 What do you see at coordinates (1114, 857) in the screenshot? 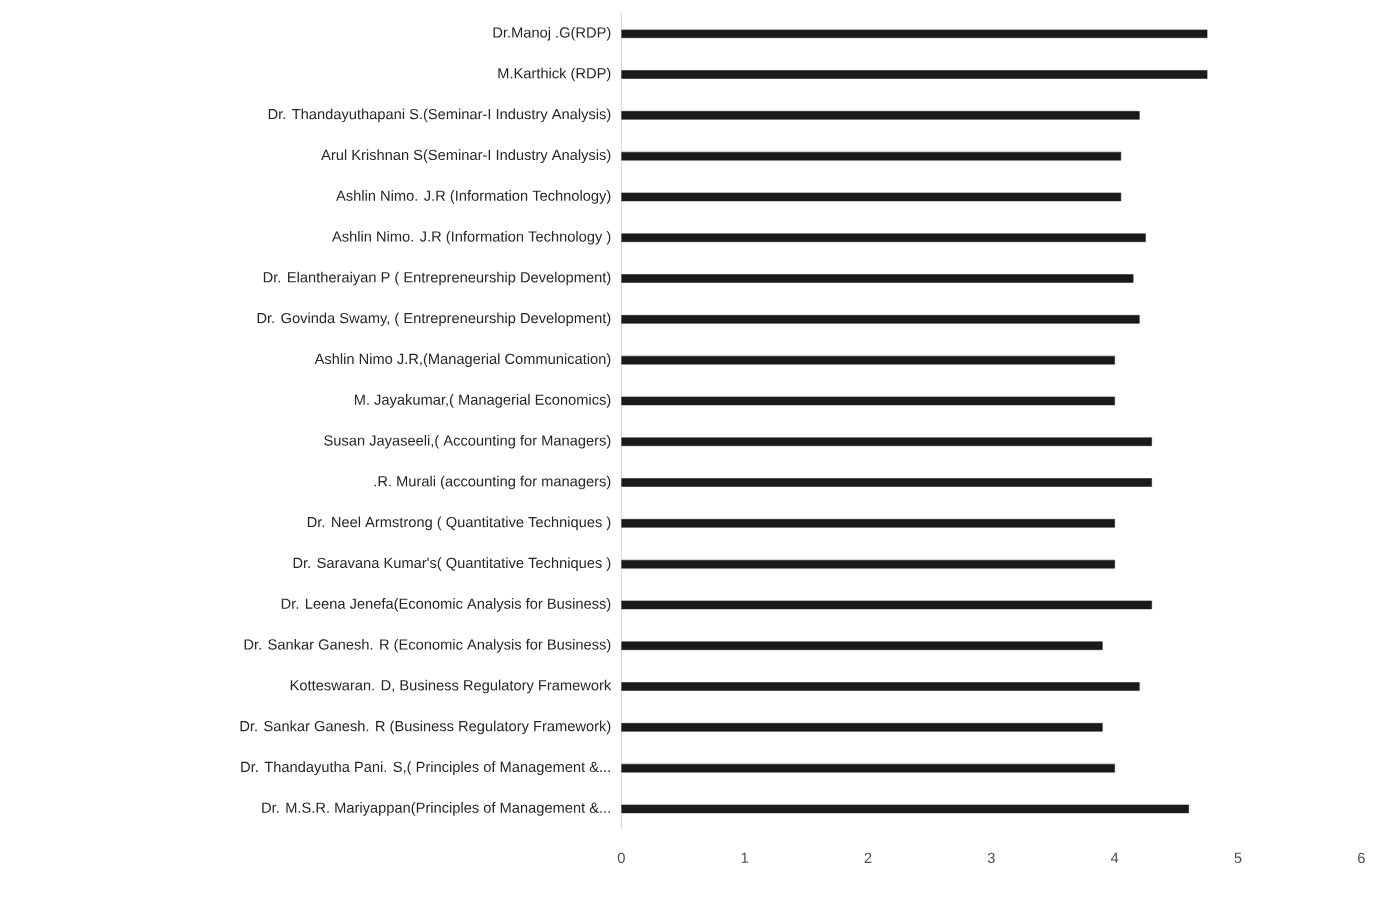
I see `x-tick-label: 4` at bounding box center [1114, 857].